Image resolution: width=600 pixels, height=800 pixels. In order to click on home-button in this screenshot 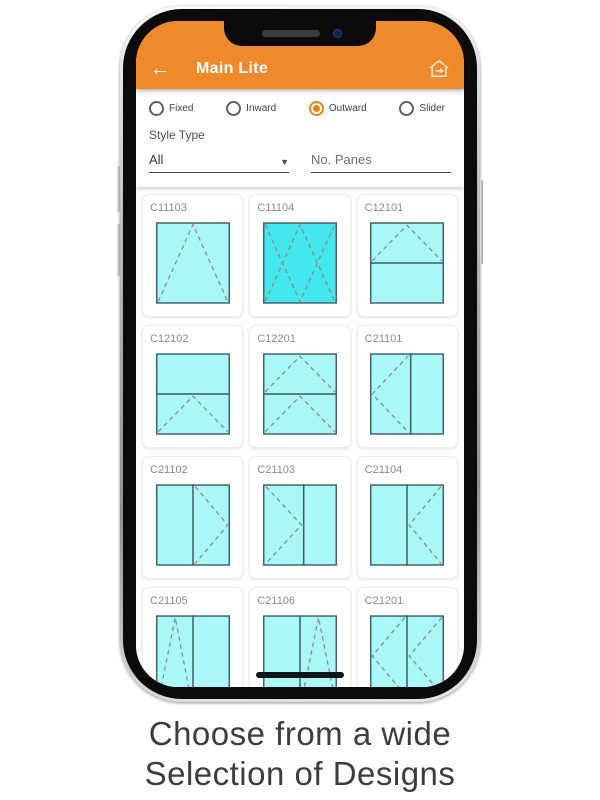, I will do `click(439, 69)`.